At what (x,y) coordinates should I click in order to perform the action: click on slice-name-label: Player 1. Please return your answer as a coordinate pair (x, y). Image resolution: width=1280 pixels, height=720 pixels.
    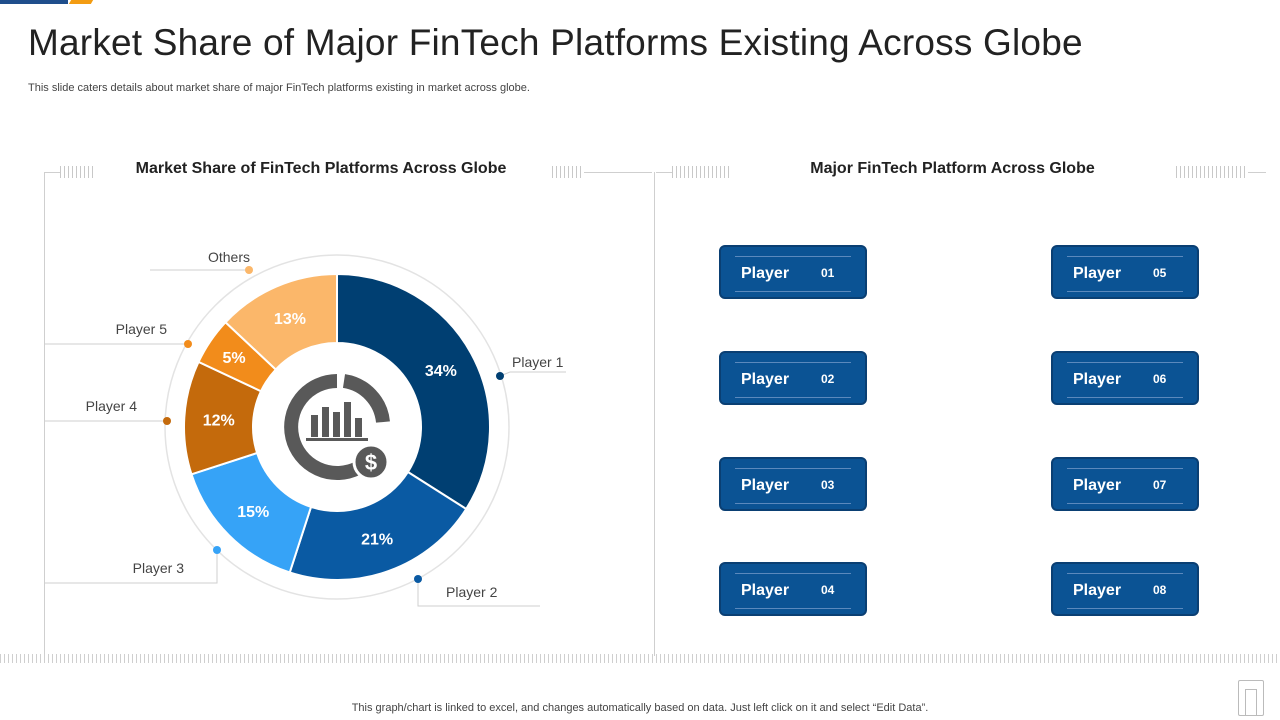
    Looking at the image, I should click on (538, 362).